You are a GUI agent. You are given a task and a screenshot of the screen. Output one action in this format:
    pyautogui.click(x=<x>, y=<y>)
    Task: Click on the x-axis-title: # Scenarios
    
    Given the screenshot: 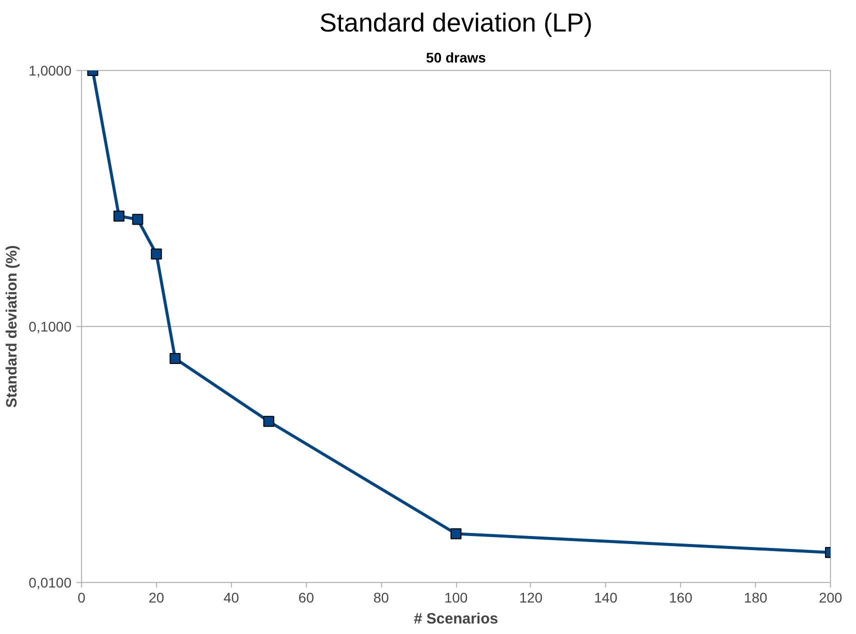 What is the action you would take?
    pyautogui.click(x=456, y=619)
    